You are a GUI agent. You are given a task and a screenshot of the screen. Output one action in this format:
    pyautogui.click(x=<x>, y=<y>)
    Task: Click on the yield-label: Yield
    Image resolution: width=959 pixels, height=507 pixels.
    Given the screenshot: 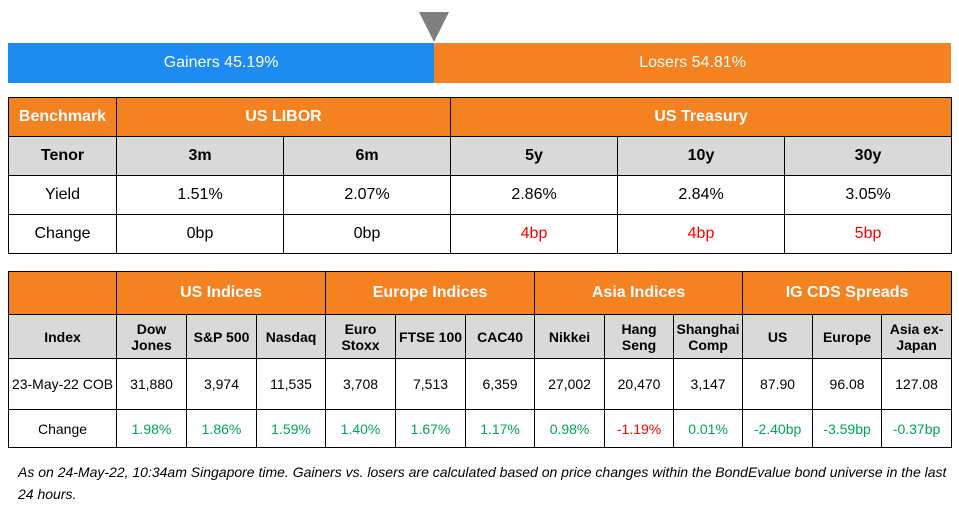 What is the action you would take?
    pyautogui.click(x=62, y=195)
    